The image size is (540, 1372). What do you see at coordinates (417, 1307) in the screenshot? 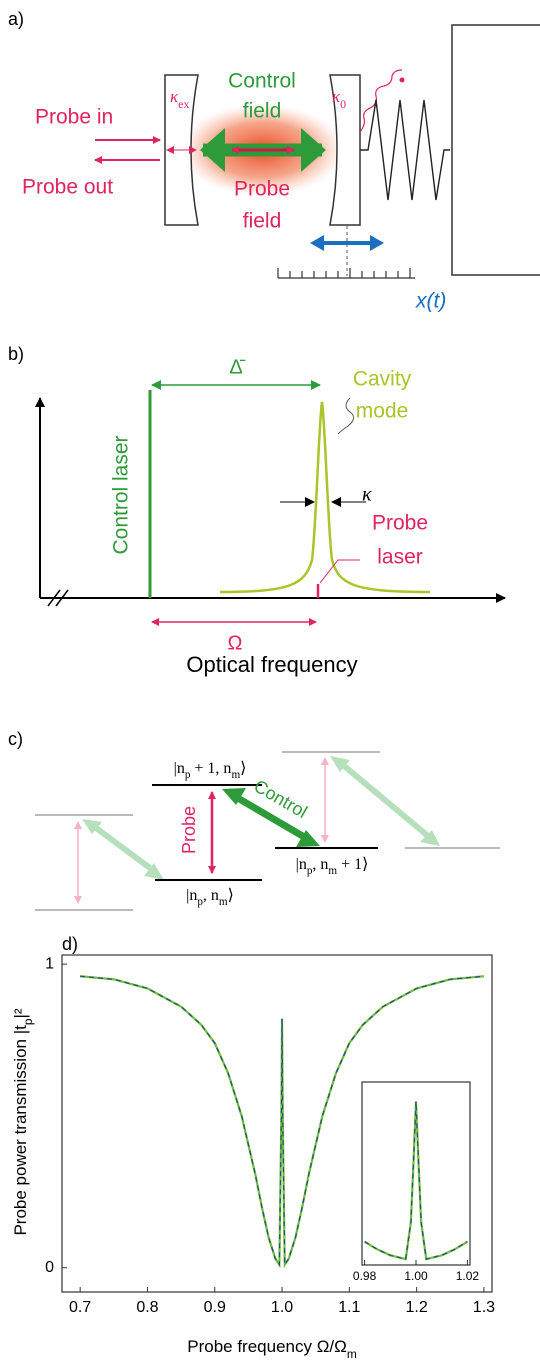
I see `x-tick-label: 1.2` at bounding box center [417, 1307].